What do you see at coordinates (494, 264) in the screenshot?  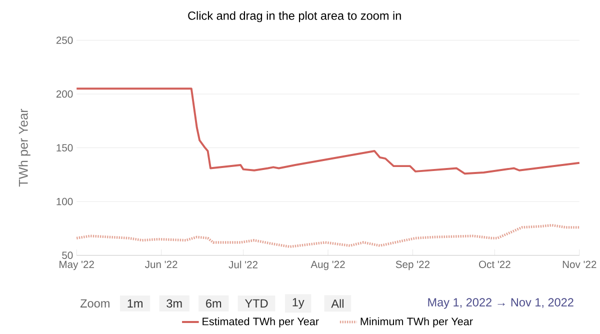 I see `x-tick-label: Oct '22` at bounding box center [494, 264].